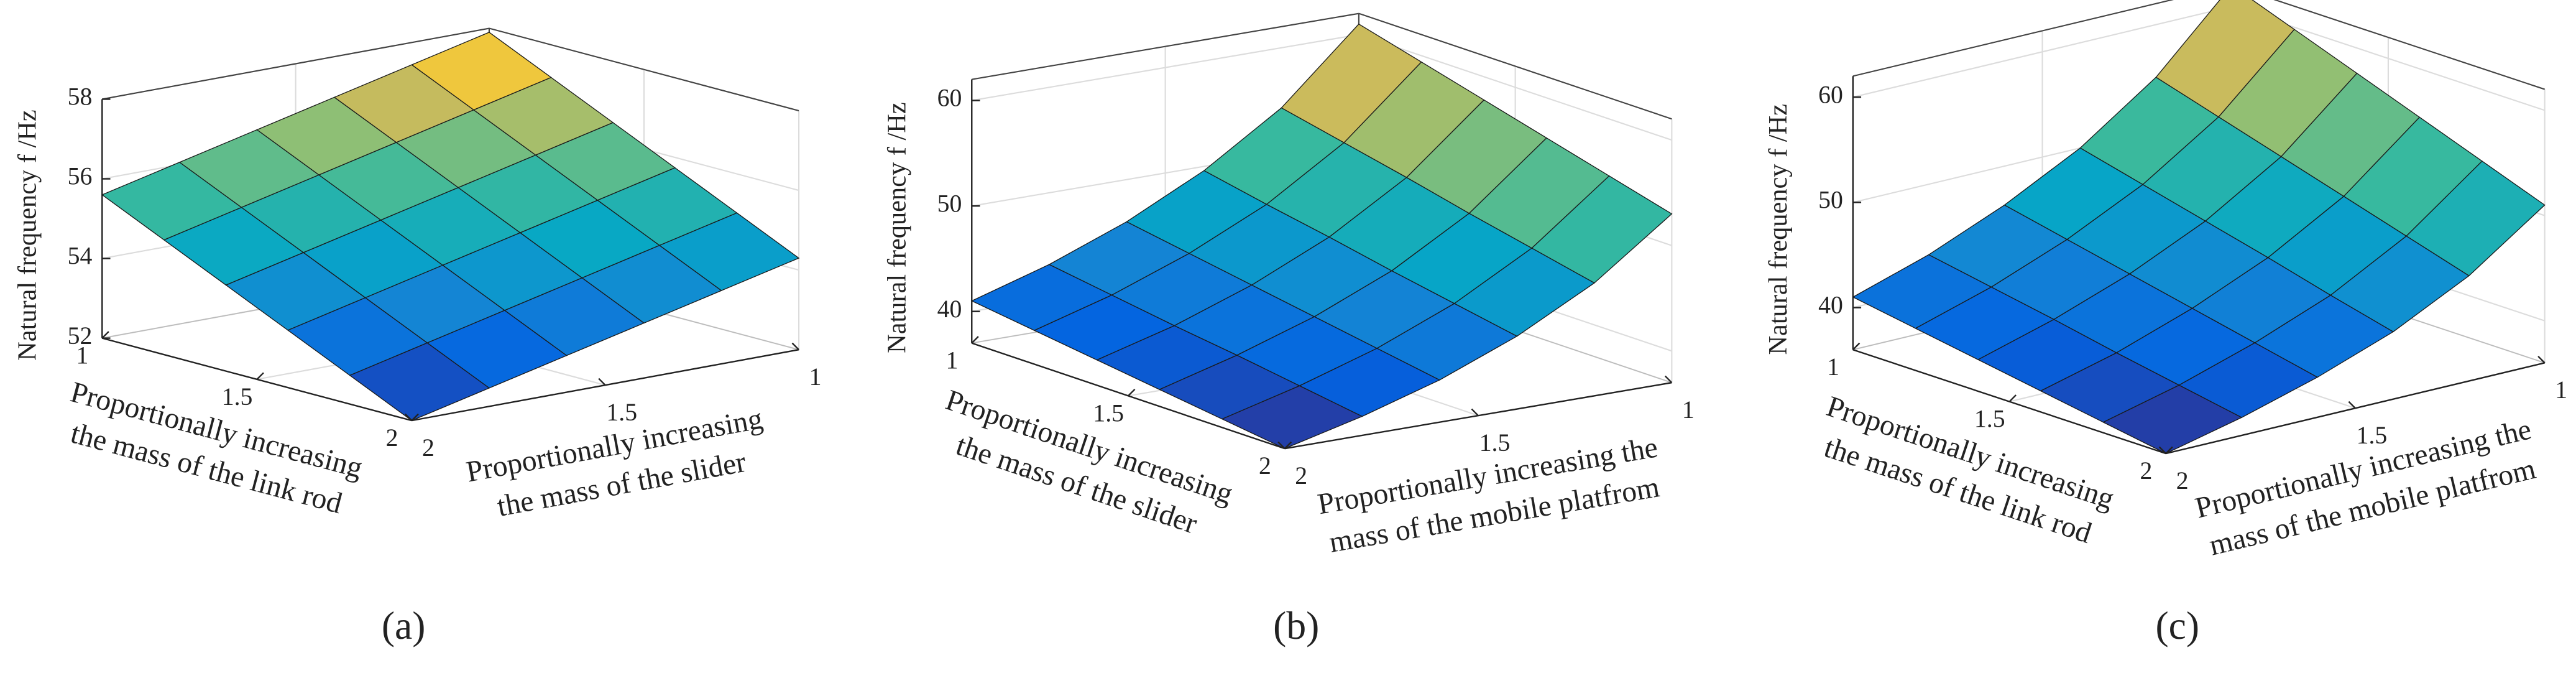 Image resolution: width=2576 pixels, height=673 pixels. I want to click on panel-label: (b), so click(1296, 625).